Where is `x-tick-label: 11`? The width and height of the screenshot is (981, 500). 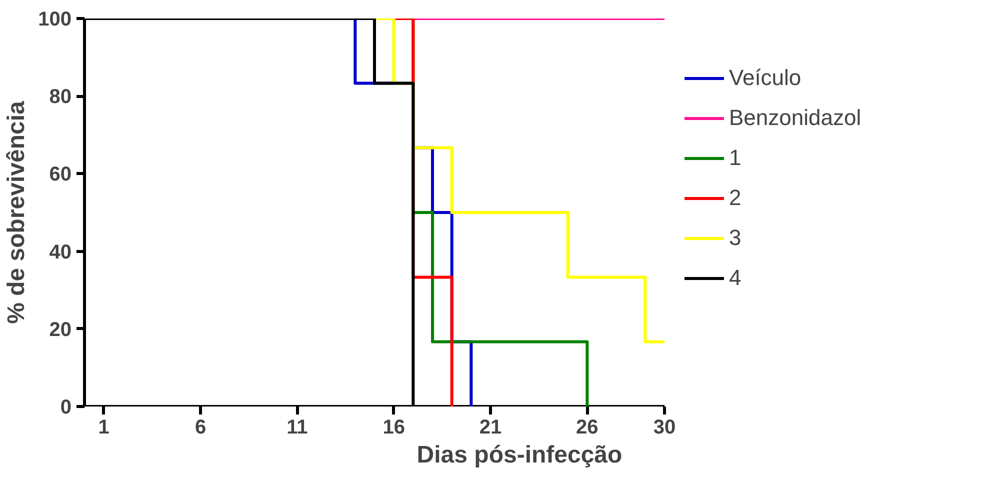 x-tick-label: 11 is located at coordinates (297, 427).